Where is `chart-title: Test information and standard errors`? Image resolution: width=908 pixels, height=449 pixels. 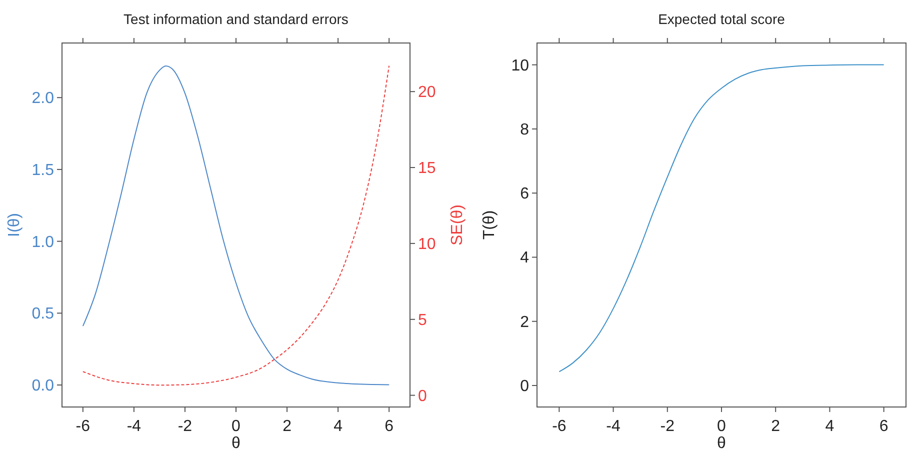 chart-title: Test information and standard errors is located at coordinates (236, 19).